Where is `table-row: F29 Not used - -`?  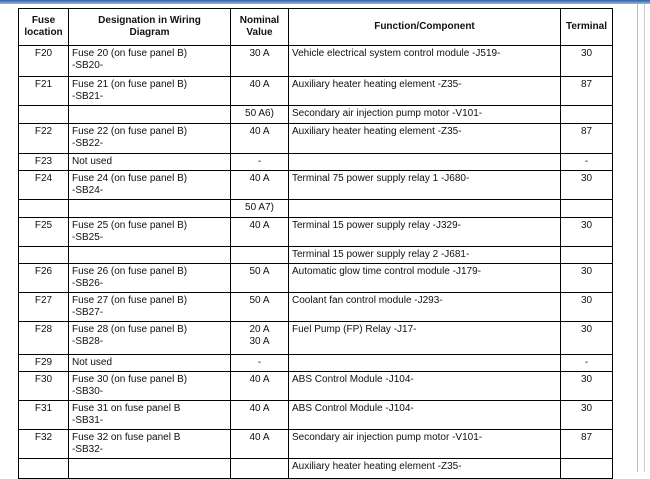 table-row: F29 Not used - - is located at coordinates (315, 363).